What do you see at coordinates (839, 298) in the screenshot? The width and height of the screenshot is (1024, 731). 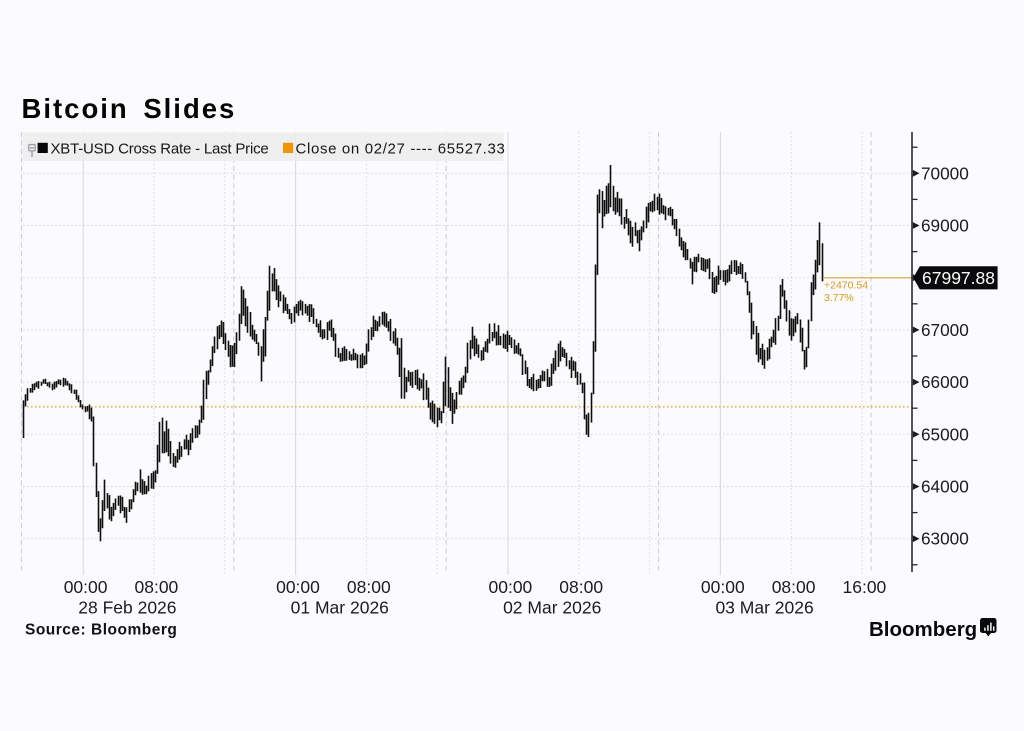 I see `svg-text: 3.77%` at bounding box center [839, 298].